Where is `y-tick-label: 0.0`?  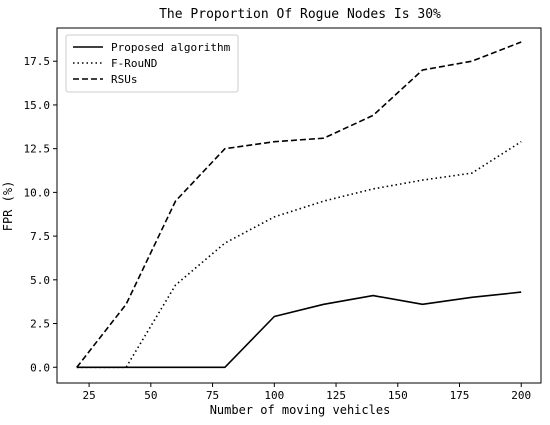
y-tick-label: 0.0 is located at coordinates (40, 367).